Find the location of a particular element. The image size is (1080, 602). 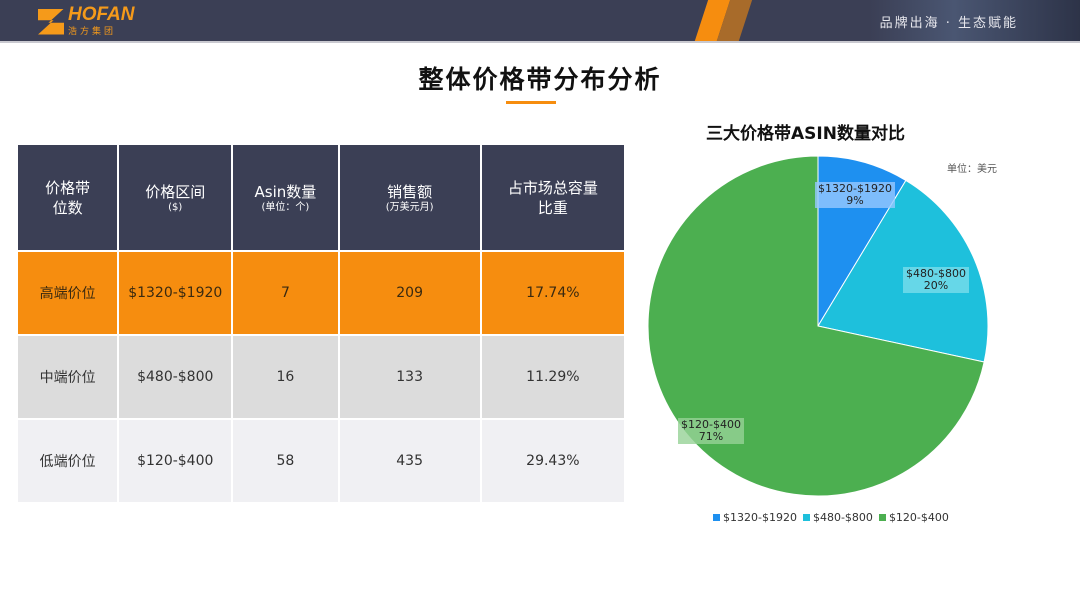

title-underline is located at coordinates (531, 102).